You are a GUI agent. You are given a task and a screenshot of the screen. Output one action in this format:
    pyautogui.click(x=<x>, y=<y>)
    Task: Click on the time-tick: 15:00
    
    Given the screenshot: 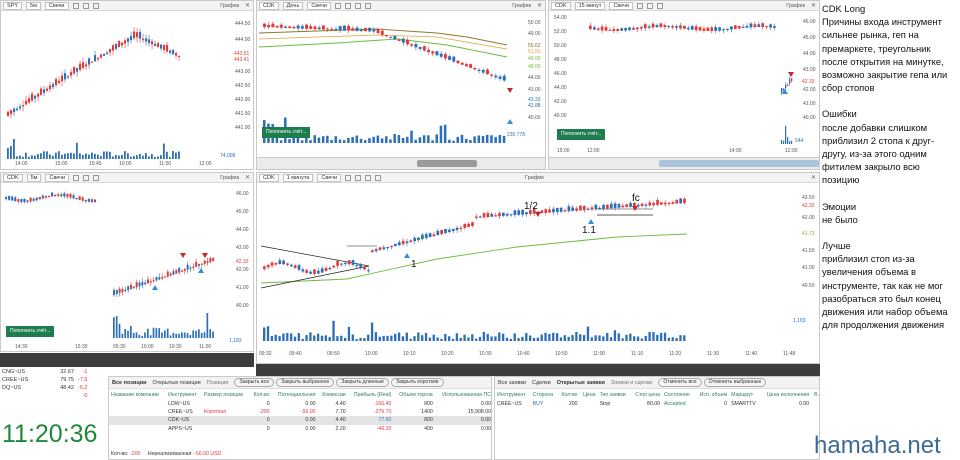 What is the action you would take?
    pyautogui.click(x=563, y=151)
    